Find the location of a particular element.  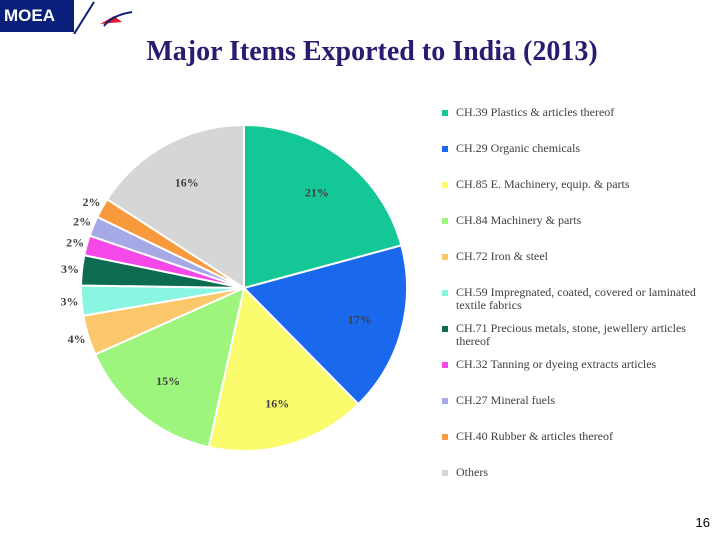

legend-label: CH.84 Machinery & parts is located at coordinates (519, 220).